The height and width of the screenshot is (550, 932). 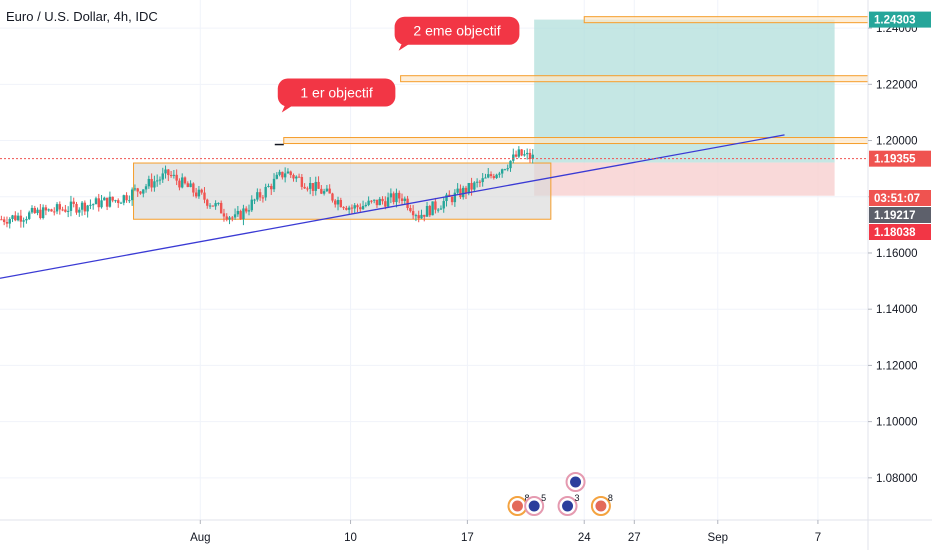 I want to click on price-badge-stop: 1.18038, so click(x=900, y=232).